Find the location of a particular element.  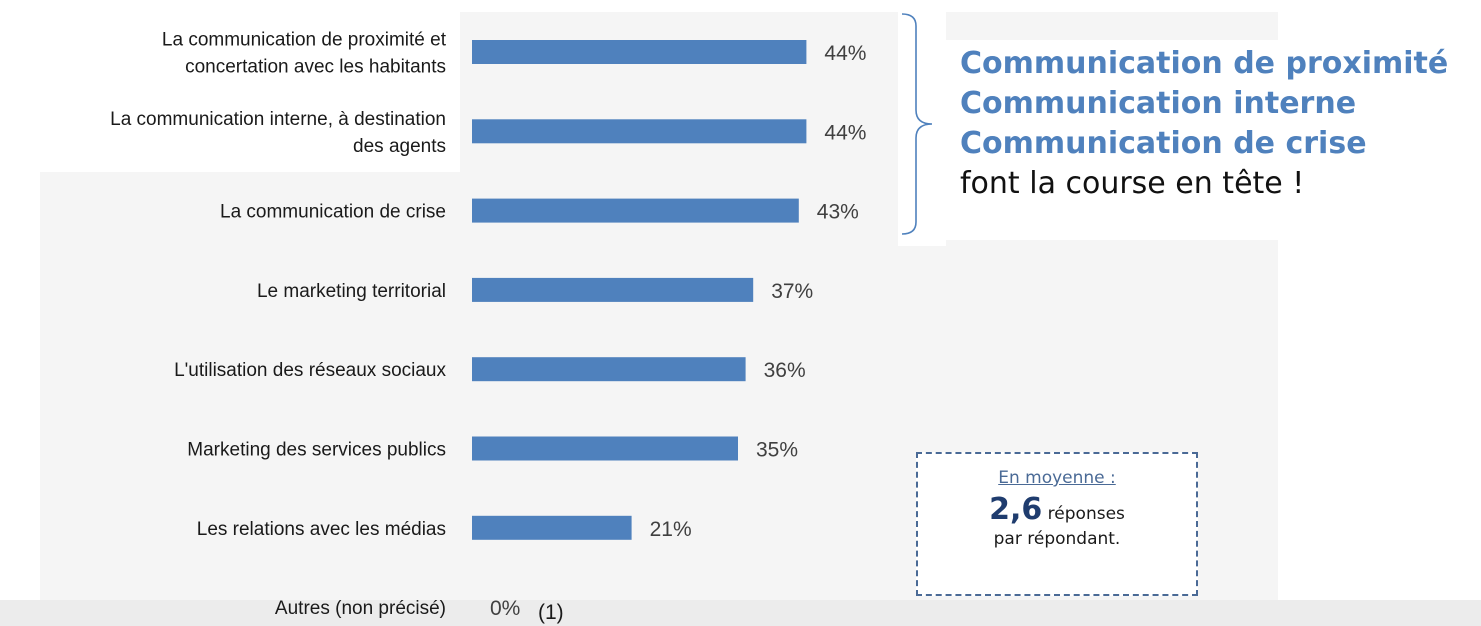

category-label-6: Marketing des services publics is located at coordinates (316, 450).